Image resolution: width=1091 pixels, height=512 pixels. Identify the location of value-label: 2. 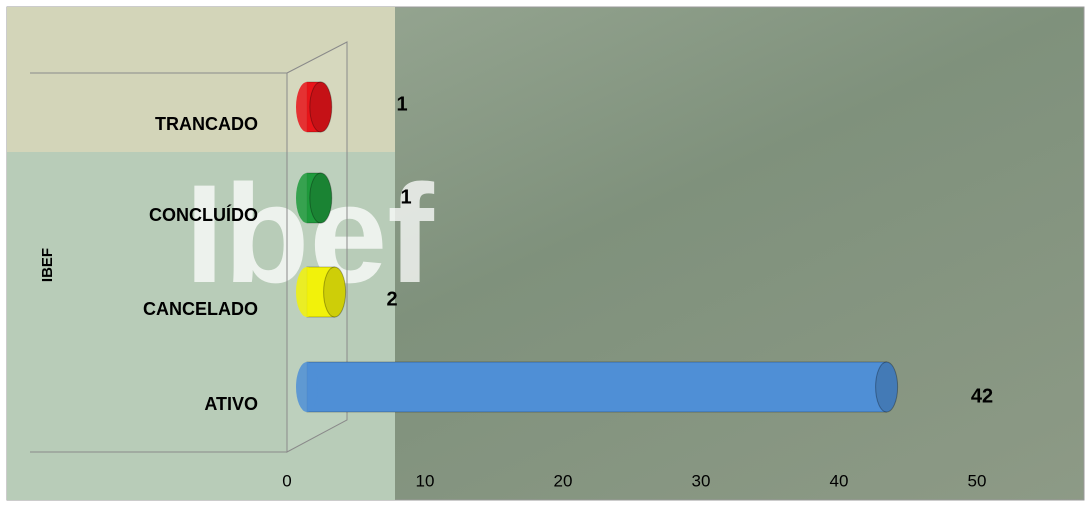
(391, 299).